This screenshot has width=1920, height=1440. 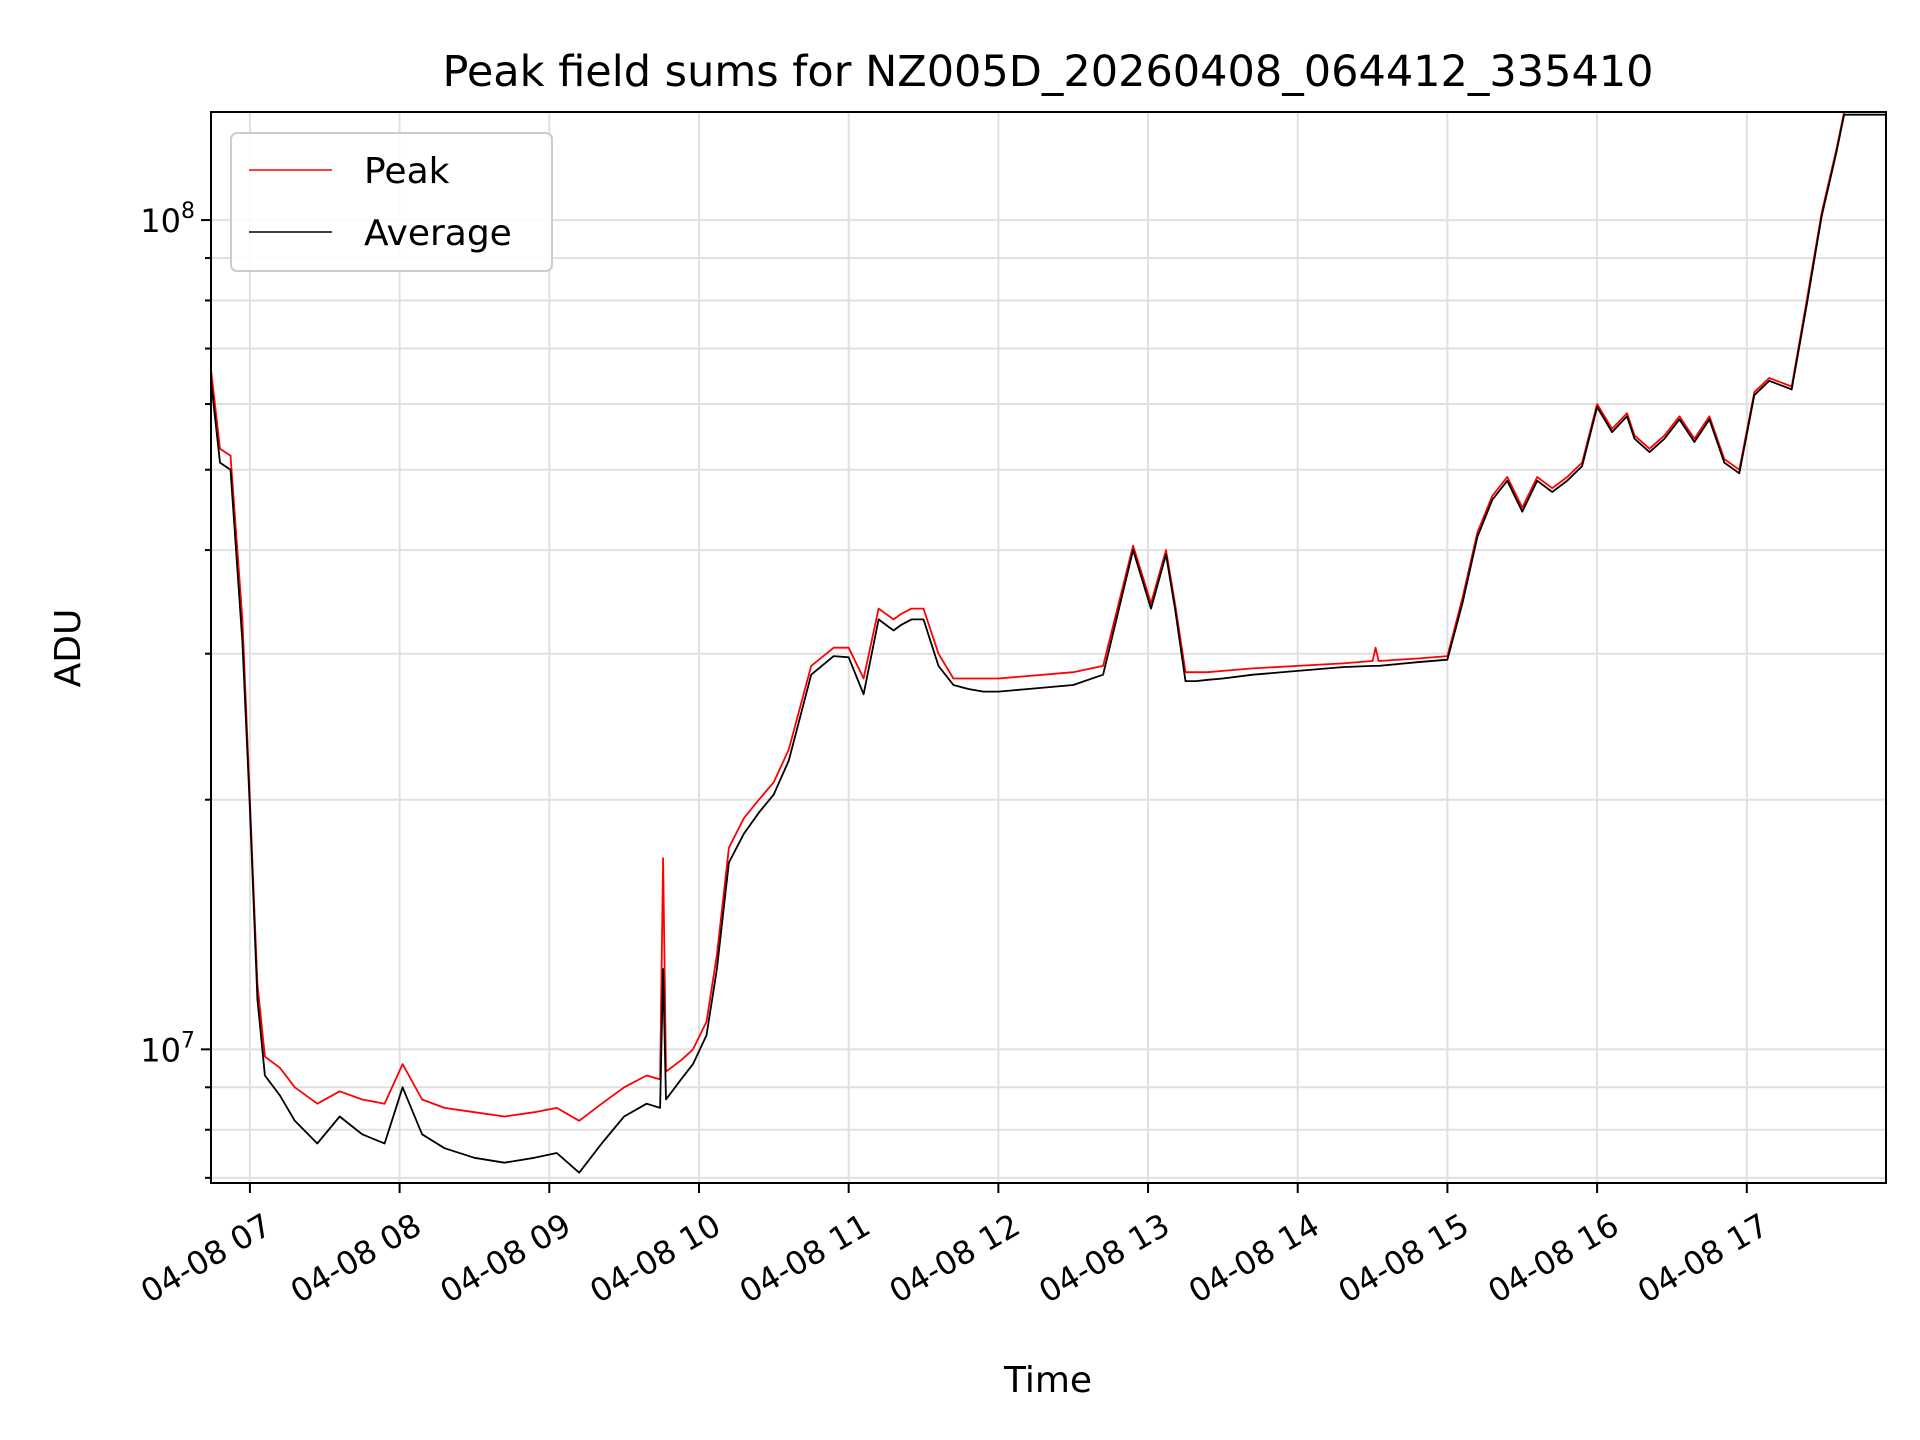 I want to click on x-tick-label: 04-08 07, so click(x=206, y=1258).